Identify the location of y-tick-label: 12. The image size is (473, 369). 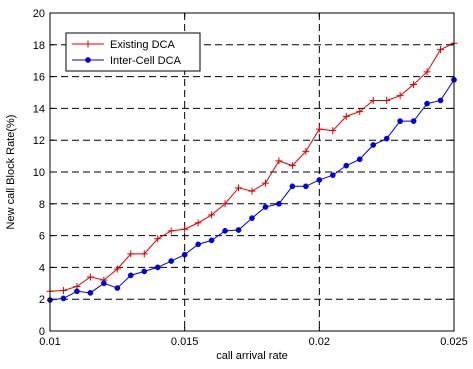
(39, 141).